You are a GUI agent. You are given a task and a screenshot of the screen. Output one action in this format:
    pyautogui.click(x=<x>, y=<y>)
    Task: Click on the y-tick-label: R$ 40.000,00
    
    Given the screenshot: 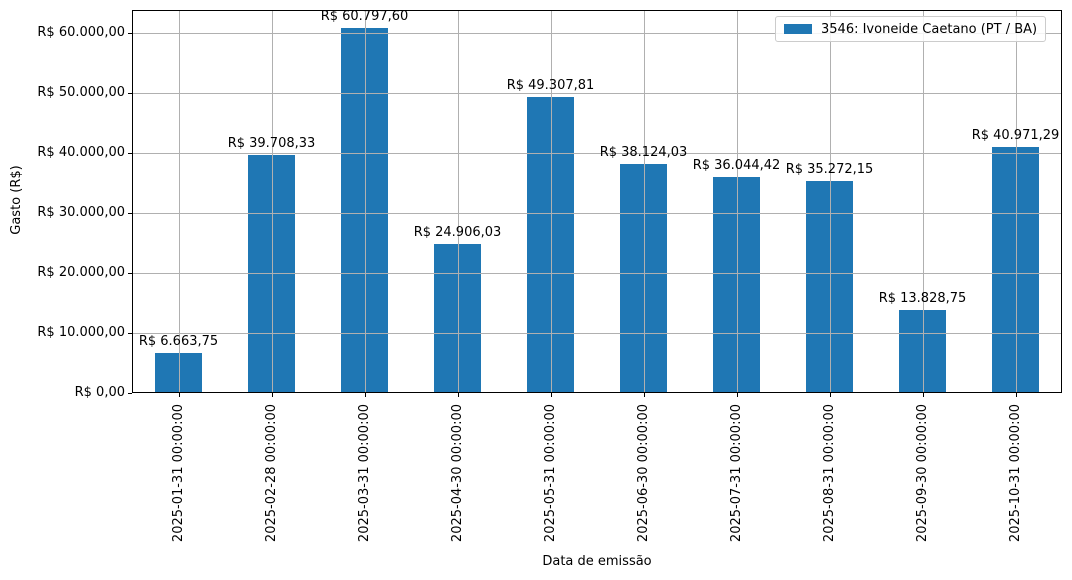 What is the action you would take?
    pyautogui.click(x=81, y=152)
    